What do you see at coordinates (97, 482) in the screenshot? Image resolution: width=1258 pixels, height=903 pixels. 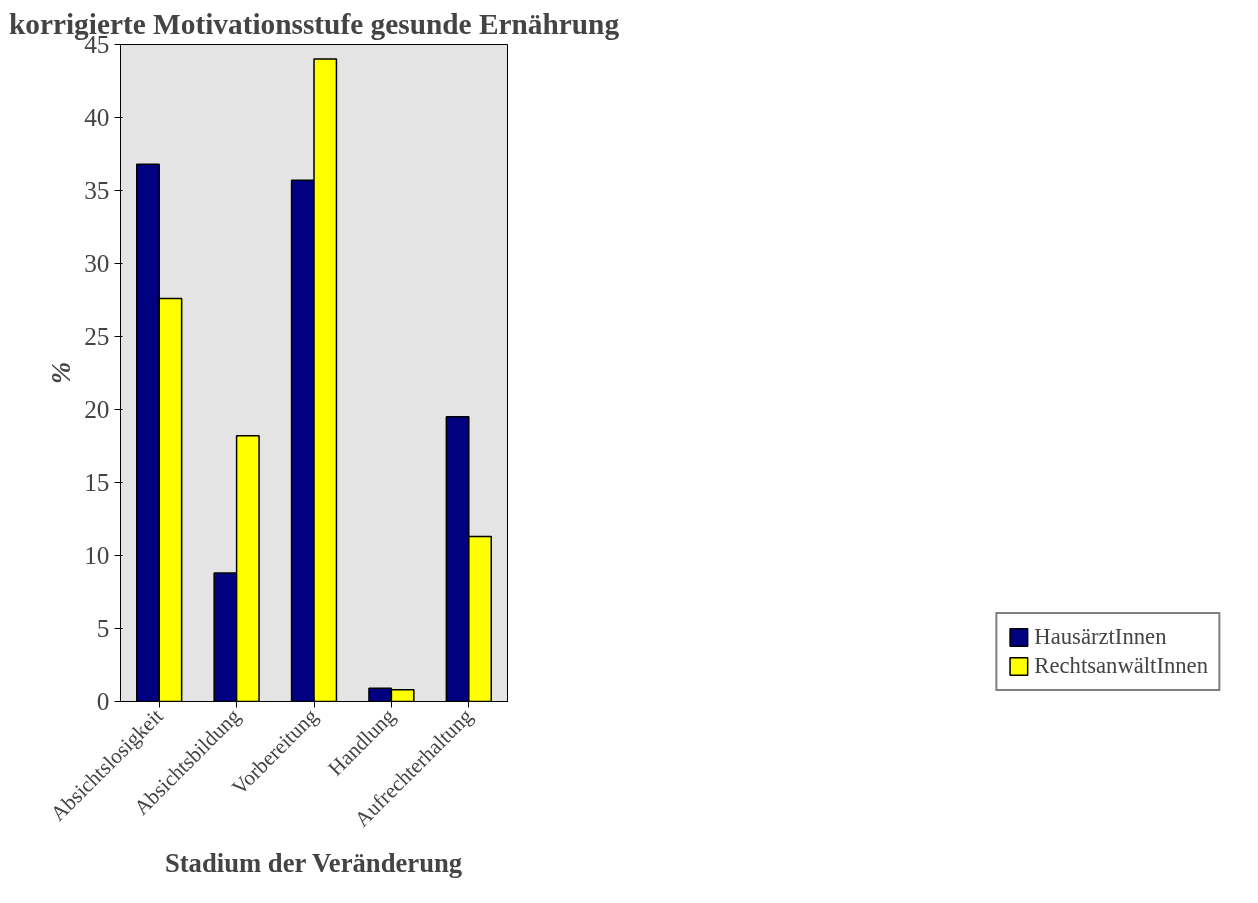 I see `y-tick-label: 15` at bounding box center [97, 482].